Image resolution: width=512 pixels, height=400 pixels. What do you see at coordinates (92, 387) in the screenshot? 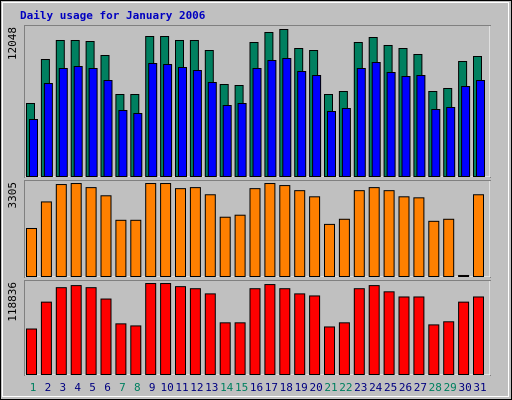
I see `x-tick-label: 5` at bounding box center [92, 387].